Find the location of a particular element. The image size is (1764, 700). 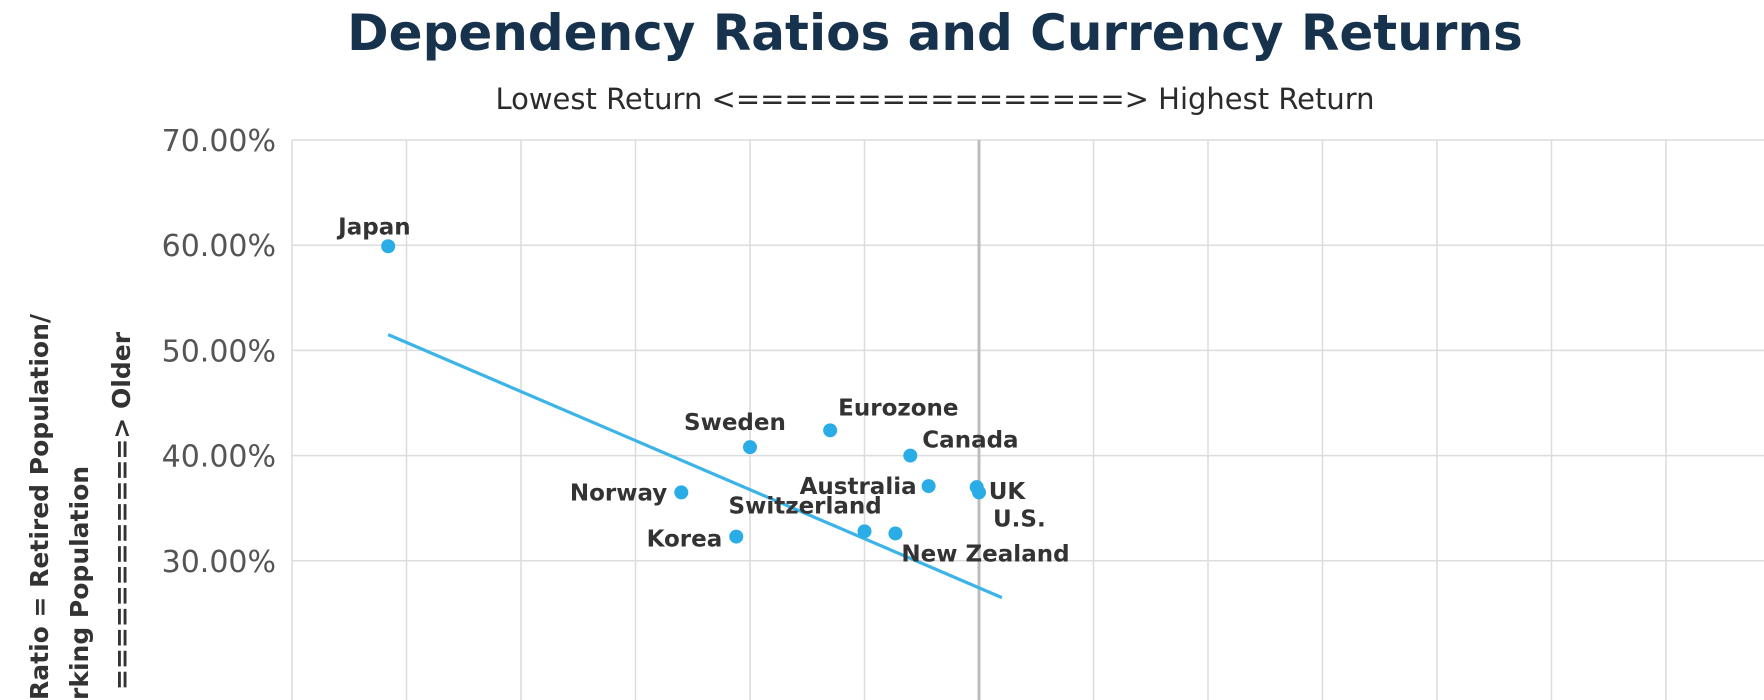

y-axis-label-line: Ratio = Retired Population/ is located at coordinates (39, 506).